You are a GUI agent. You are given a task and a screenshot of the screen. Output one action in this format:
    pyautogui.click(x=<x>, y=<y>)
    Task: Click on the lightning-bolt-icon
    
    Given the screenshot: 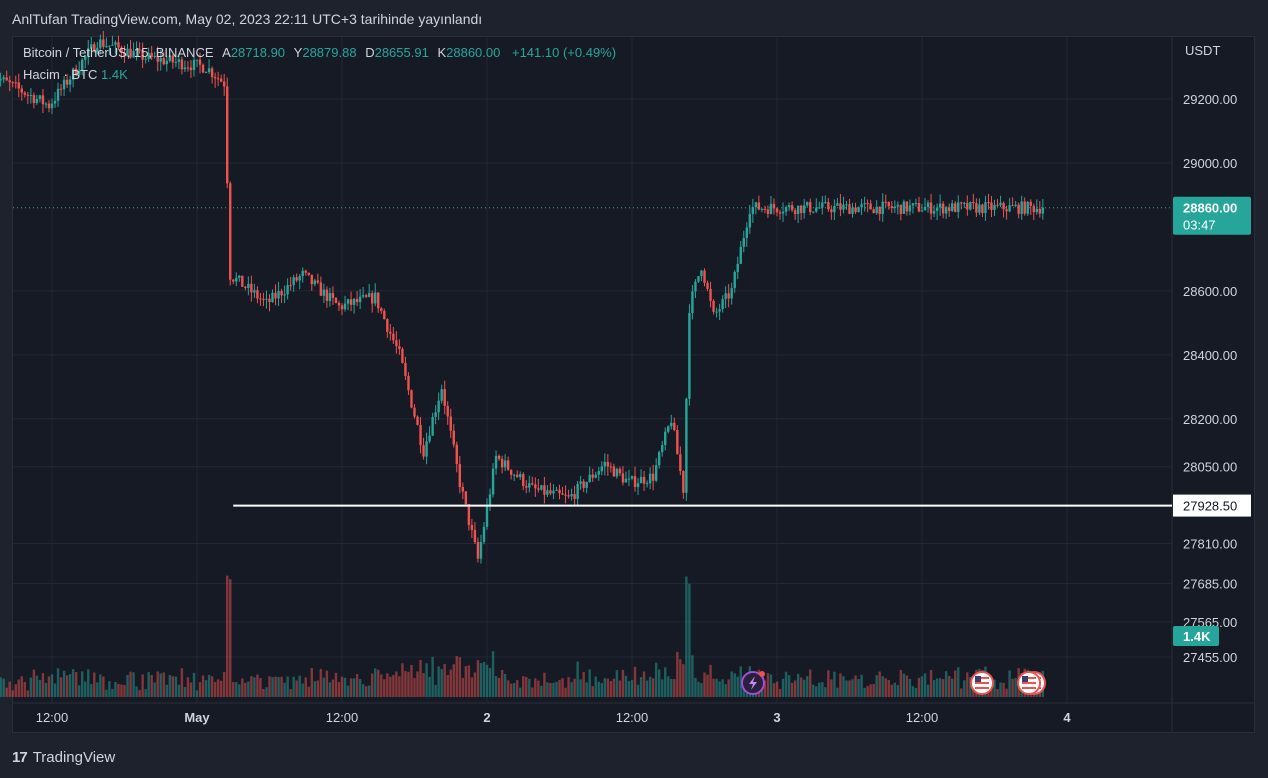 What is the action you would take?
    pyautogui.click(x=753, y=683)
    